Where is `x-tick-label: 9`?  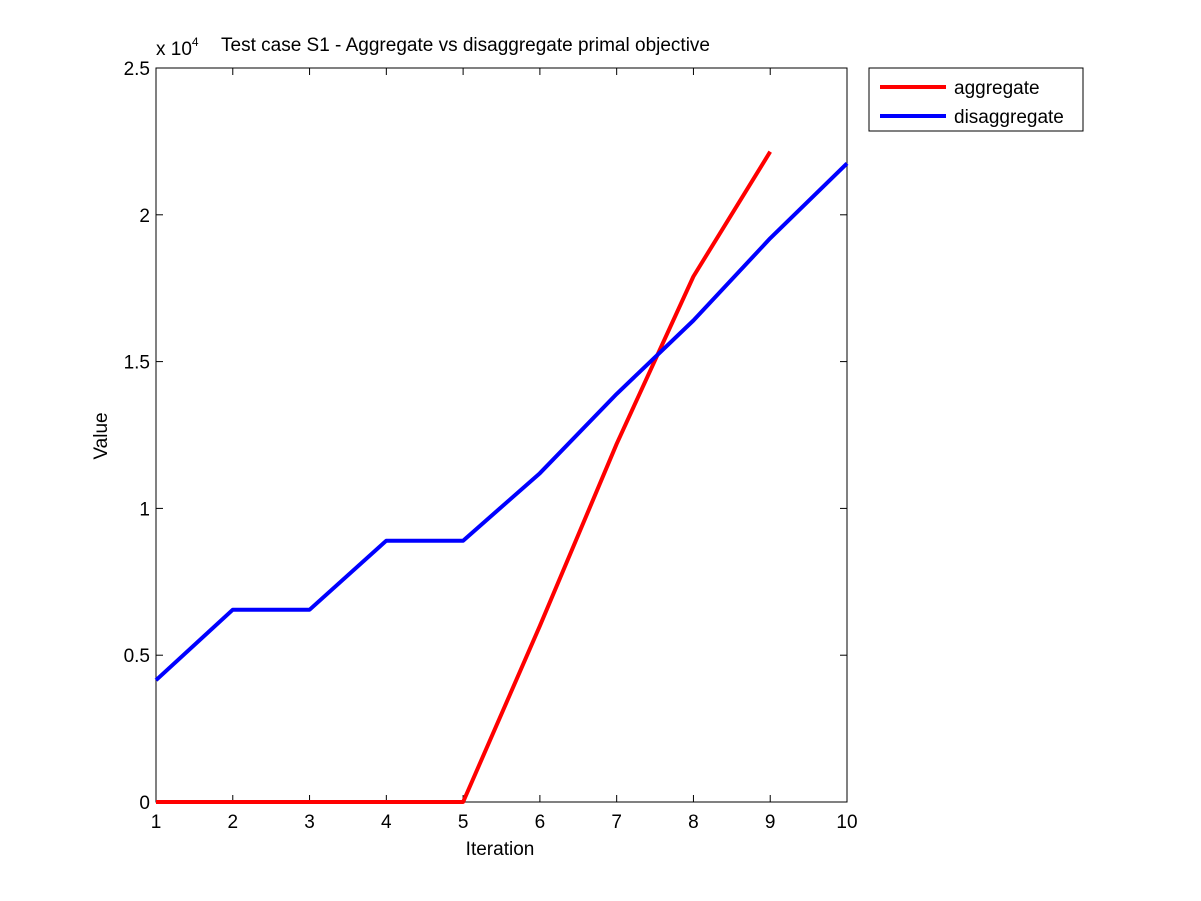 x-tick-label: 9 is located at coordinates (770, 822).